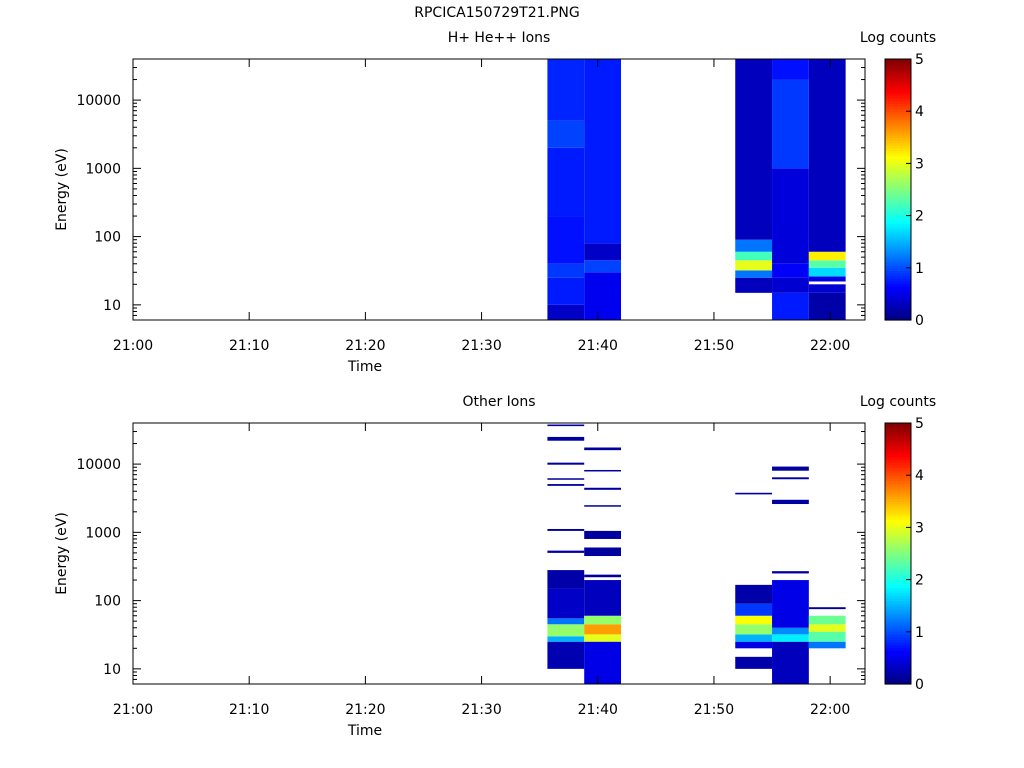 The image size is (1024, 768). I want to click on x-tick-label: 21:40, so click(598, 346).